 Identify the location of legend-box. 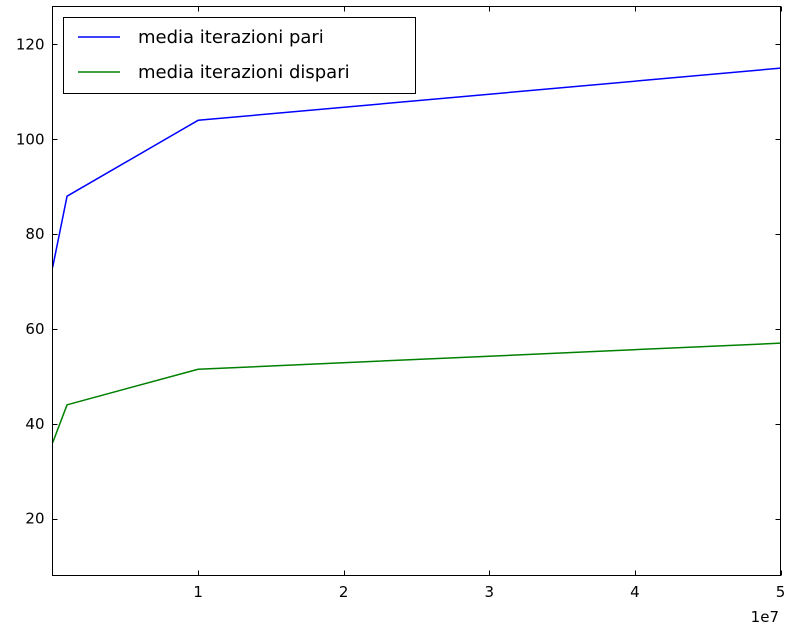
(239, 55).